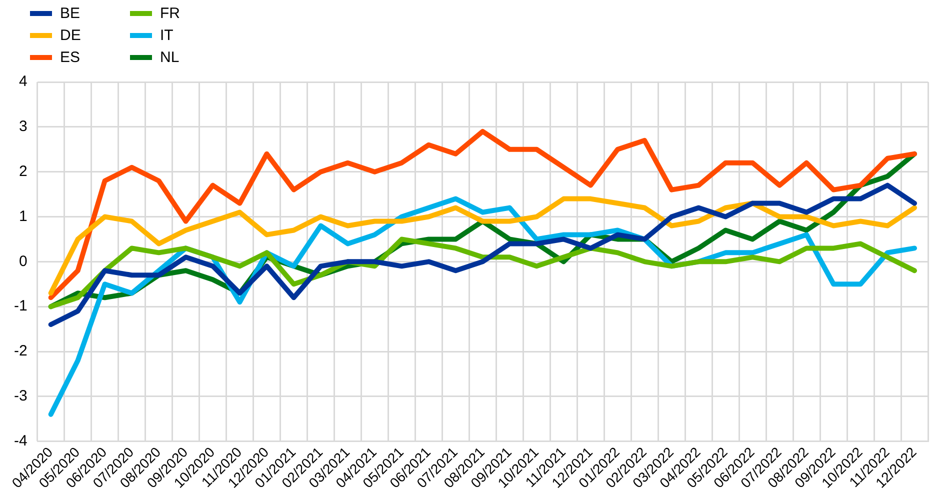 This screenshot has width=948, height=497. Describe the element at coordinates (70, 35) in the screenshot. I see `legend-label: DE` at that location.